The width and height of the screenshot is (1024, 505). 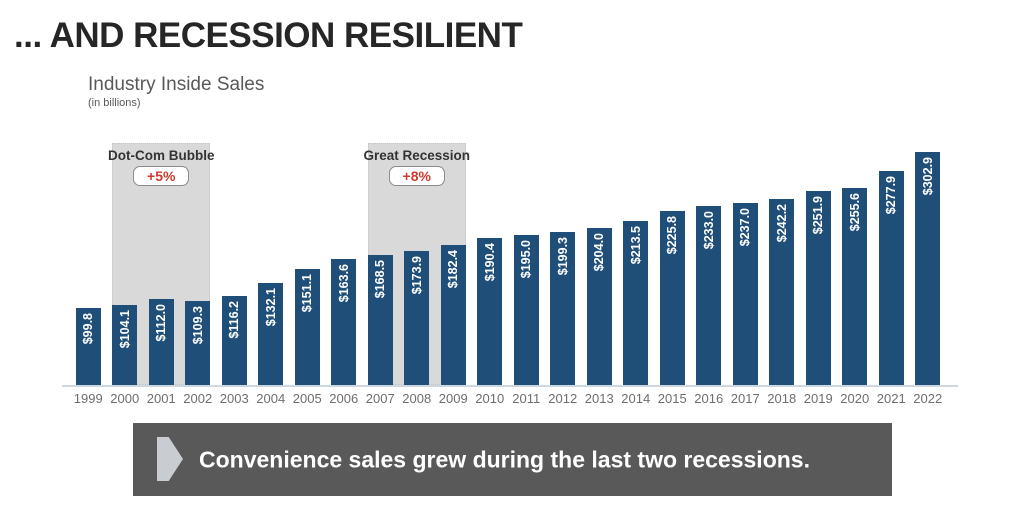 I want to click on bar-2015: $225.8, so click(x=672, y=298).